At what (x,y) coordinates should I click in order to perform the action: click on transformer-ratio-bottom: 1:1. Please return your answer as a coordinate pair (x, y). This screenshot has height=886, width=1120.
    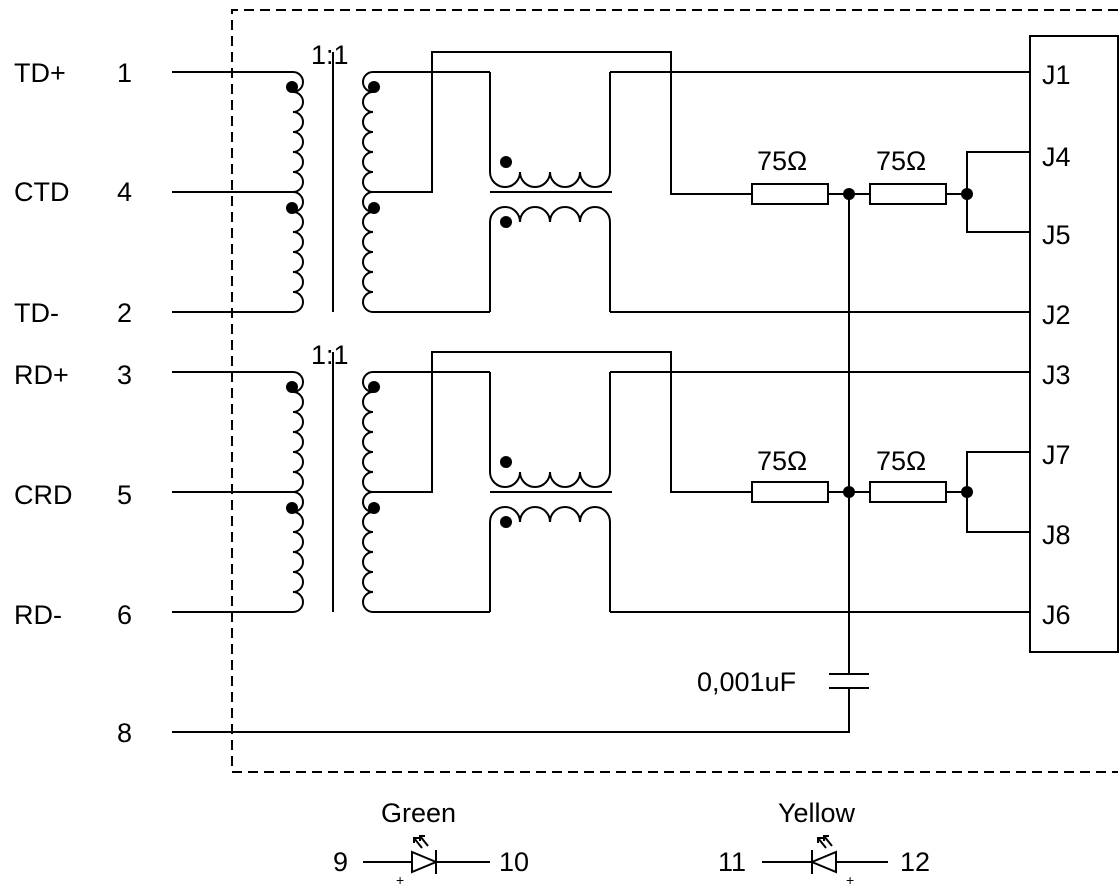
    Looking at the image, I should click on (330, 355).